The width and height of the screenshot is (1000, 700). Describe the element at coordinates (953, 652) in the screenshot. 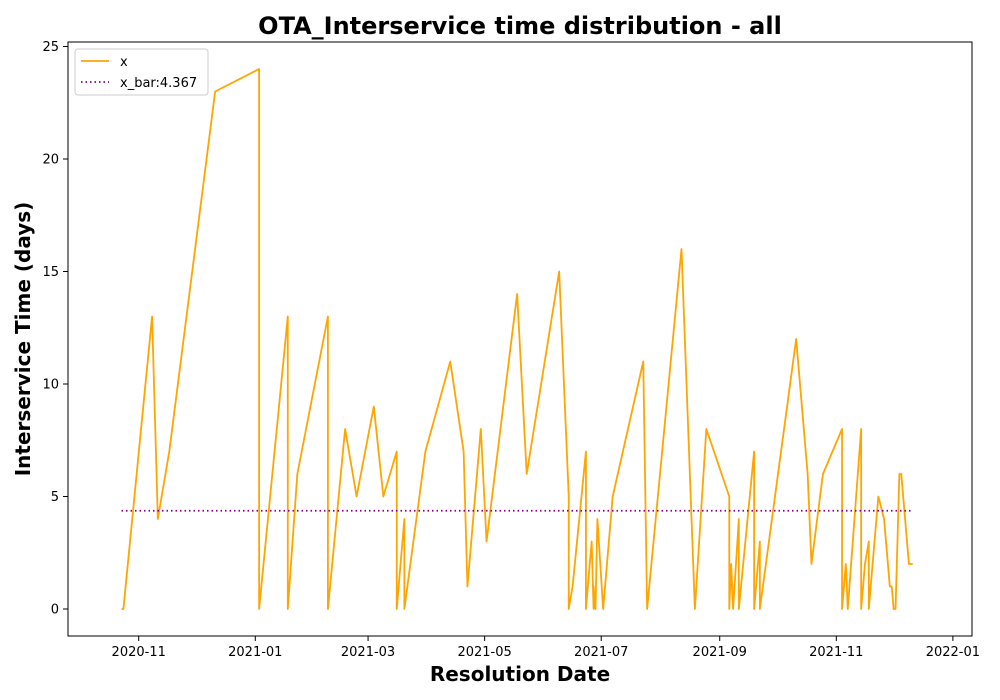

I see `x-tick-label: 2022-01` at that location.